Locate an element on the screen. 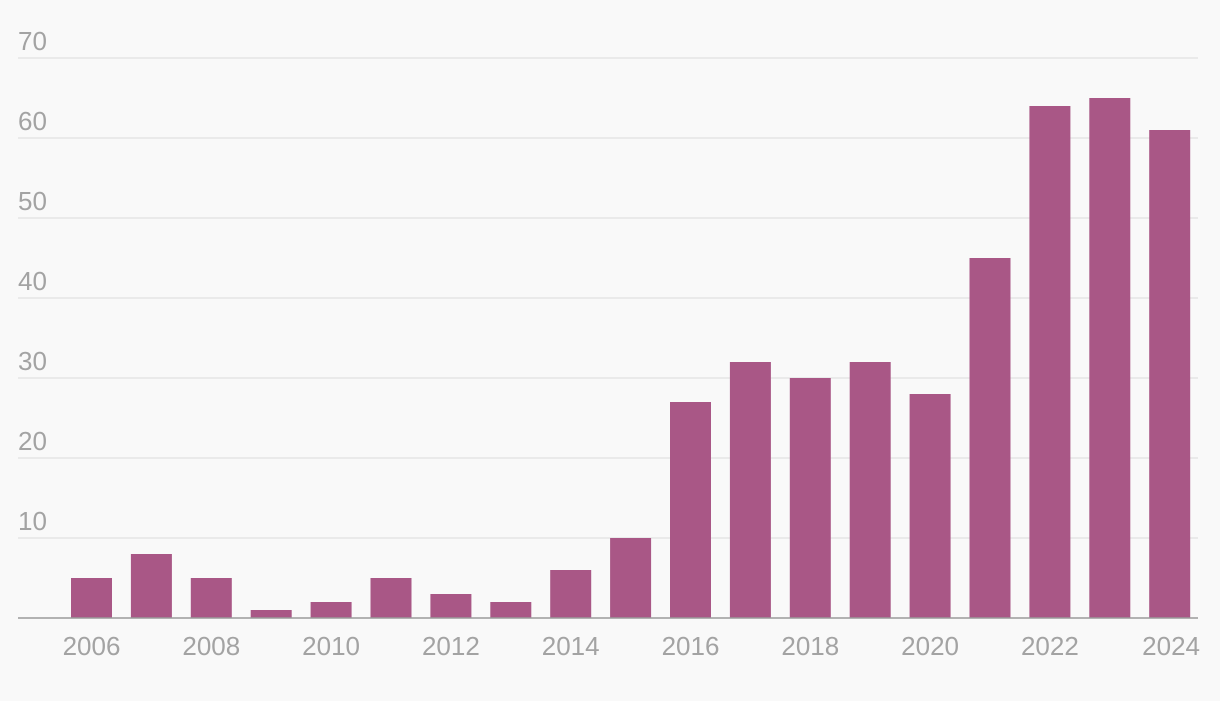 The image size is (1220, 701). bar-2014 is located at coordinates (571, 594).